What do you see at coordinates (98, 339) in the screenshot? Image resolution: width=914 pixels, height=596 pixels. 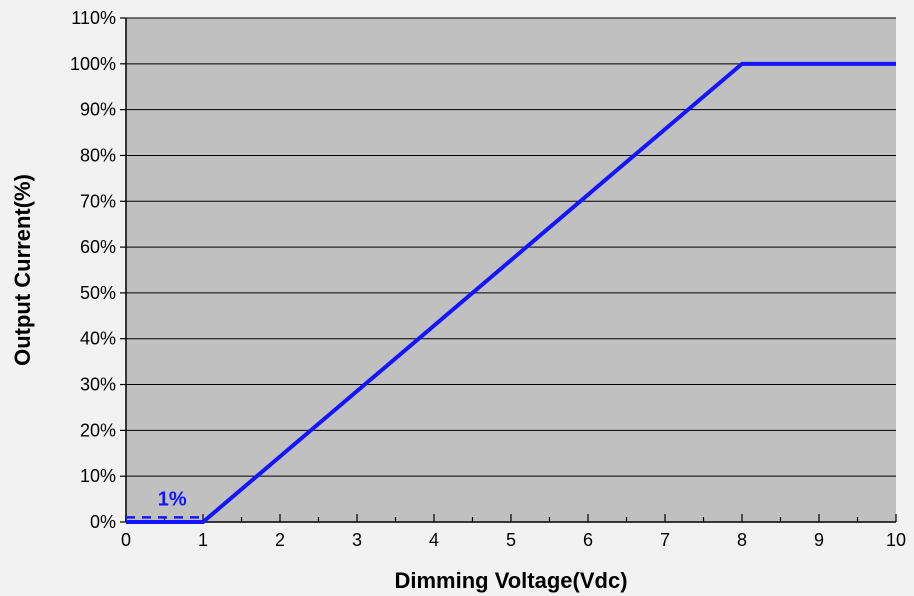 I see `y-tick-label: 40%` at bounding box center [98, 339].